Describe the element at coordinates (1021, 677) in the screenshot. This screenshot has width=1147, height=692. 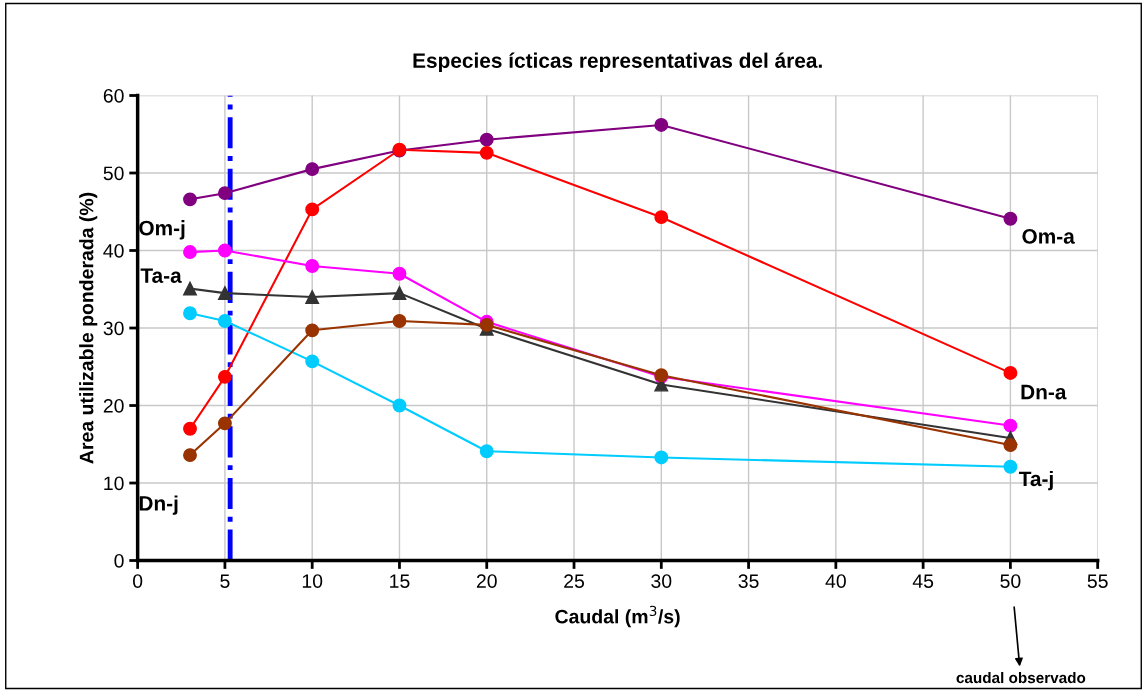
I see `text: caudal observado` at that location.